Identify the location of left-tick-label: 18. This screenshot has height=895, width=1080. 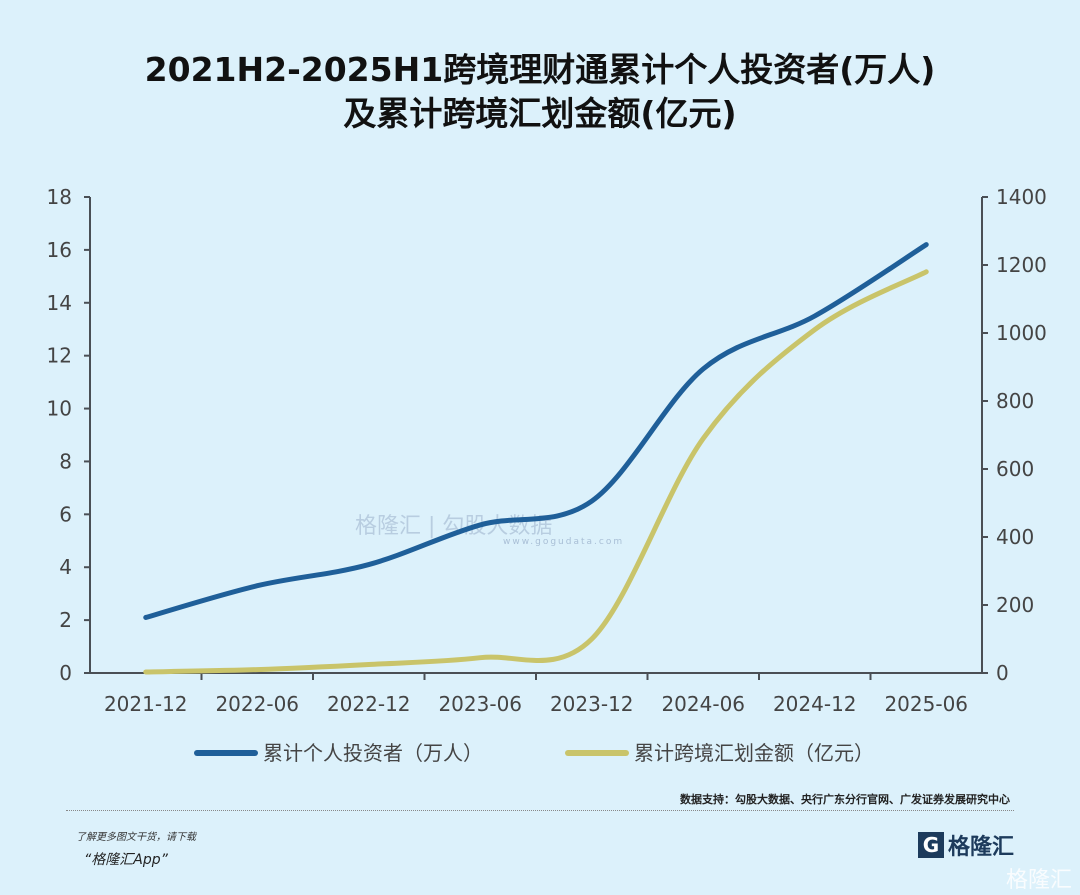
(59, 197).